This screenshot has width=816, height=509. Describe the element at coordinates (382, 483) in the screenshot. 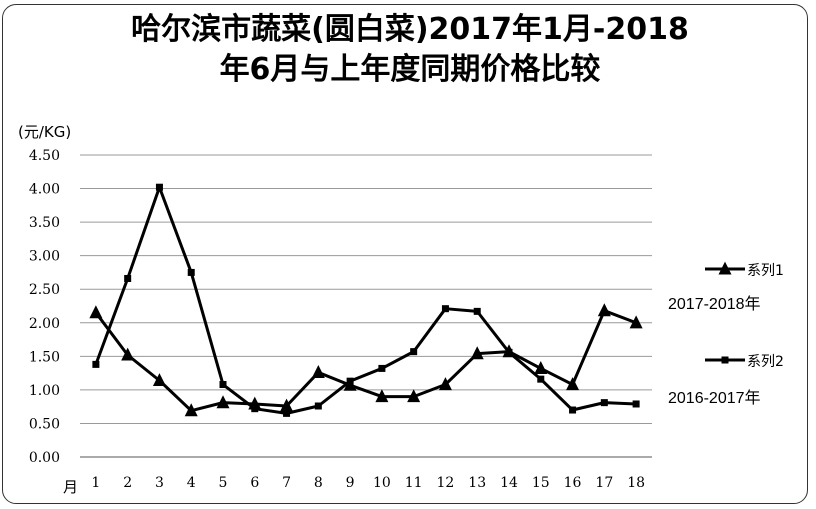

I see `x-tick-label: 10` at that location.